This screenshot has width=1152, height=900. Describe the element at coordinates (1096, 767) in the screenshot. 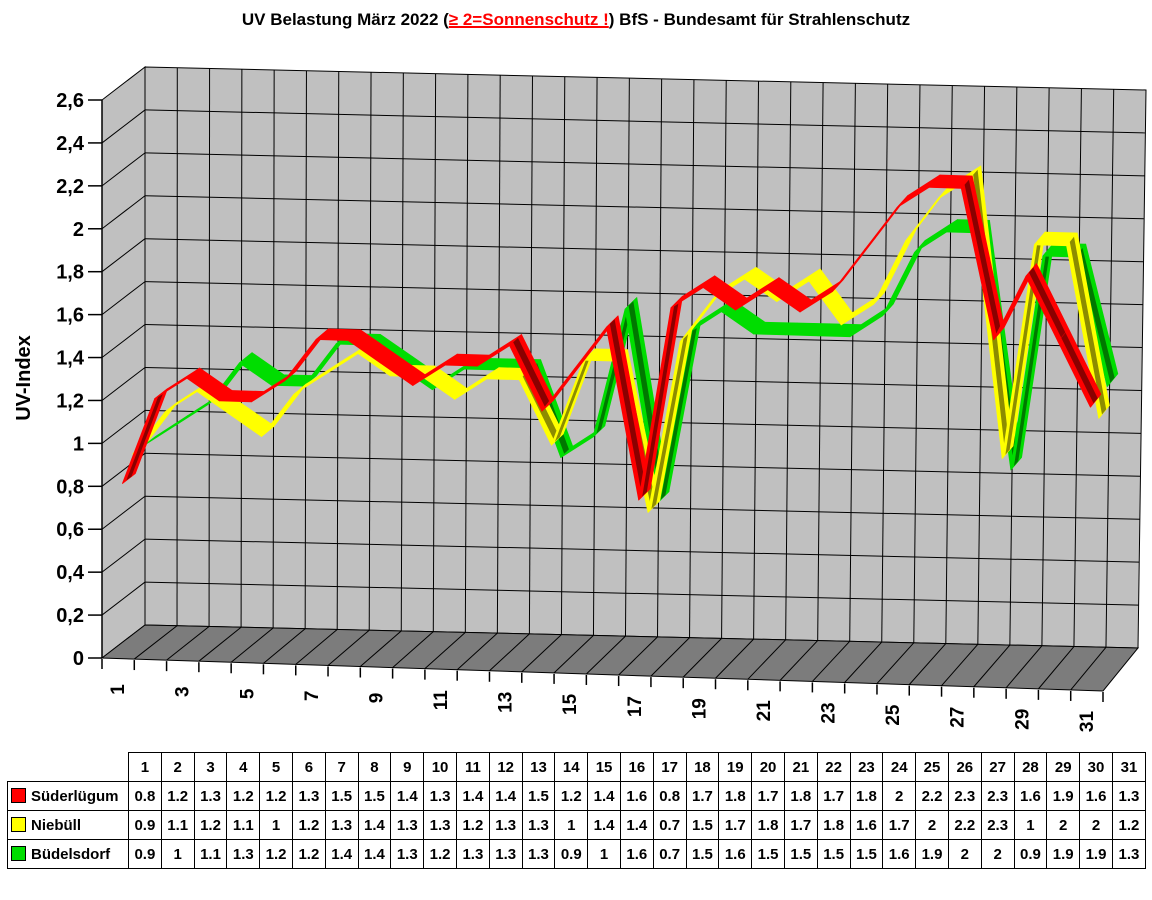

I see `table-header-cell: 30` at that location.